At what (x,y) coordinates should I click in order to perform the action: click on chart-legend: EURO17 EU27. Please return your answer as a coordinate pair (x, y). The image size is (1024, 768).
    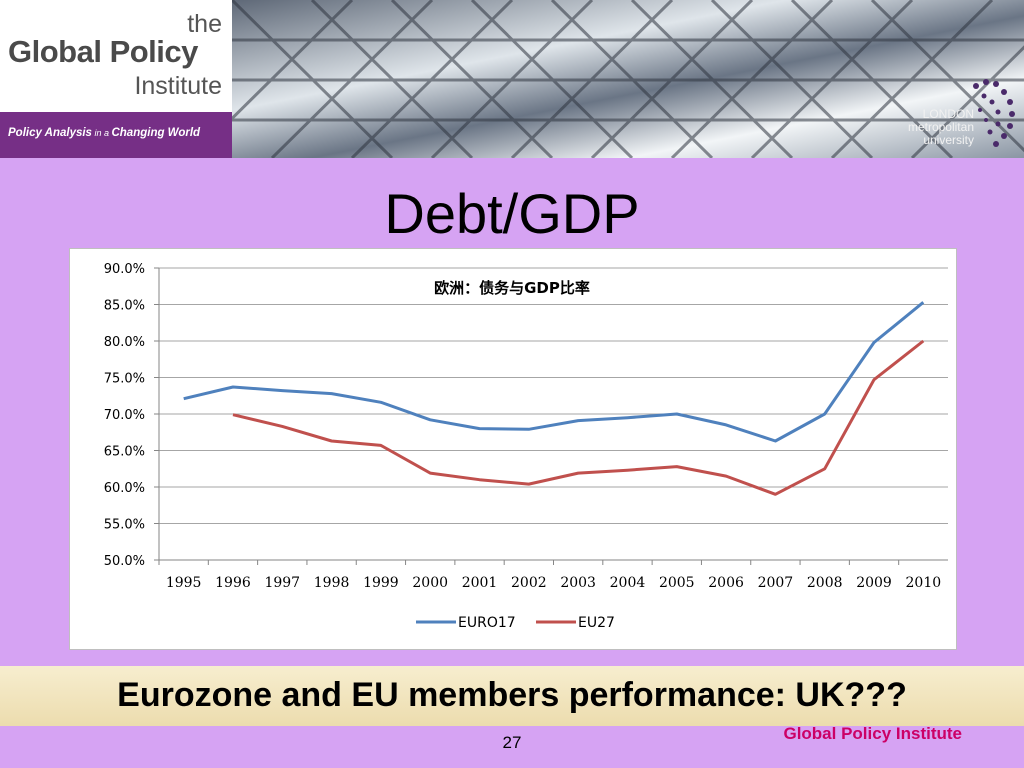
    Looking at the image, I should click on (515, 623).